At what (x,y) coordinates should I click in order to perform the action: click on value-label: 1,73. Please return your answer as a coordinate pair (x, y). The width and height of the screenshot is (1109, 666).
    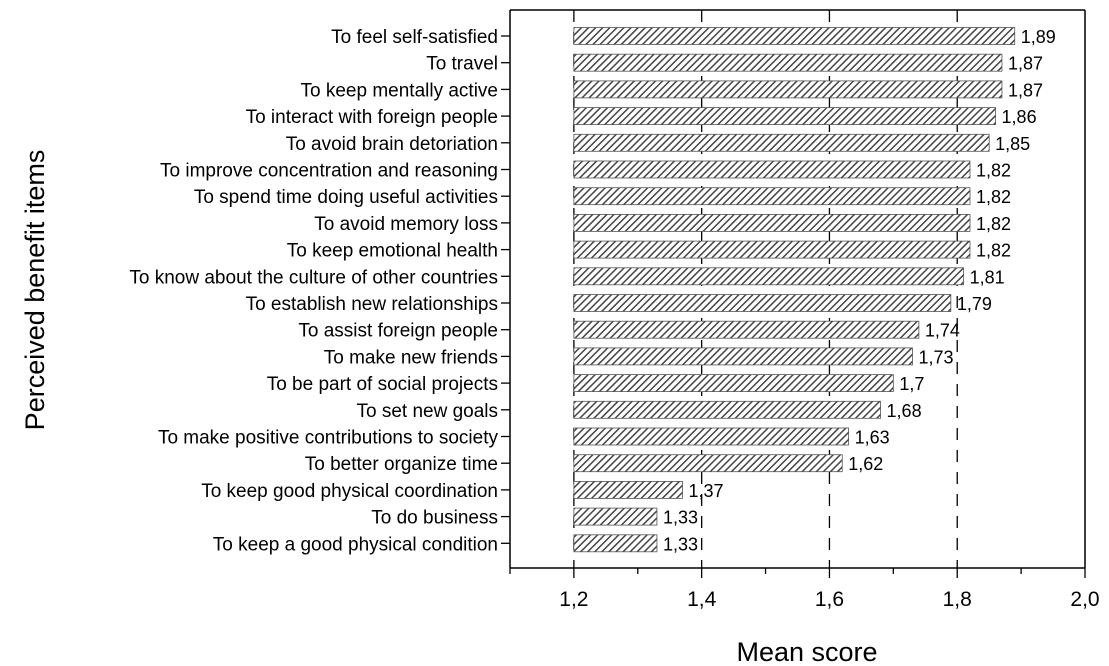
    Looking at the image, I should click on (936, 357).